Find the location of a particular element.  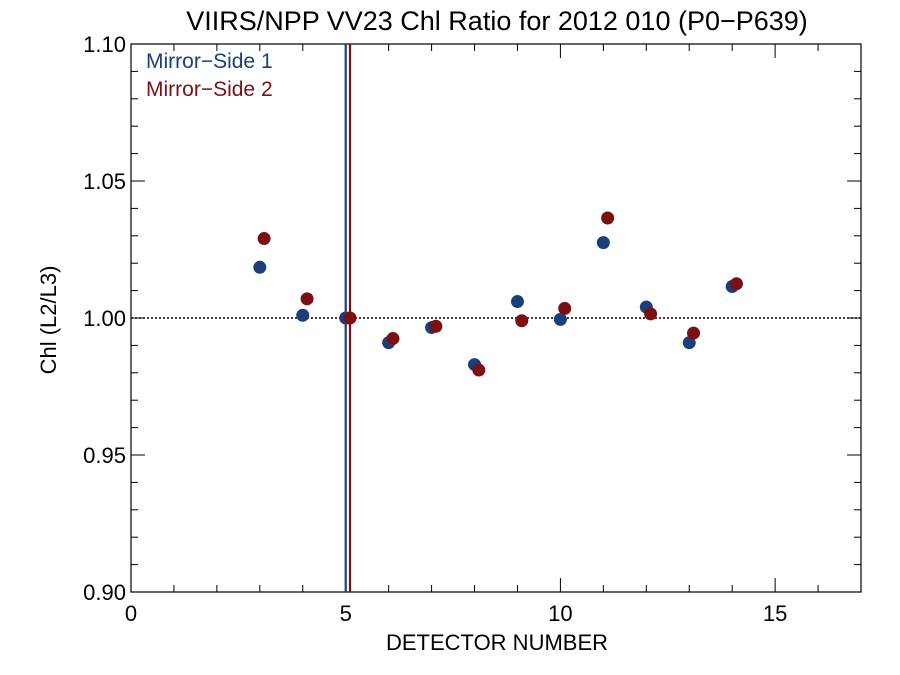

x-tick-label: 15 is located at coordinates (775, 613).